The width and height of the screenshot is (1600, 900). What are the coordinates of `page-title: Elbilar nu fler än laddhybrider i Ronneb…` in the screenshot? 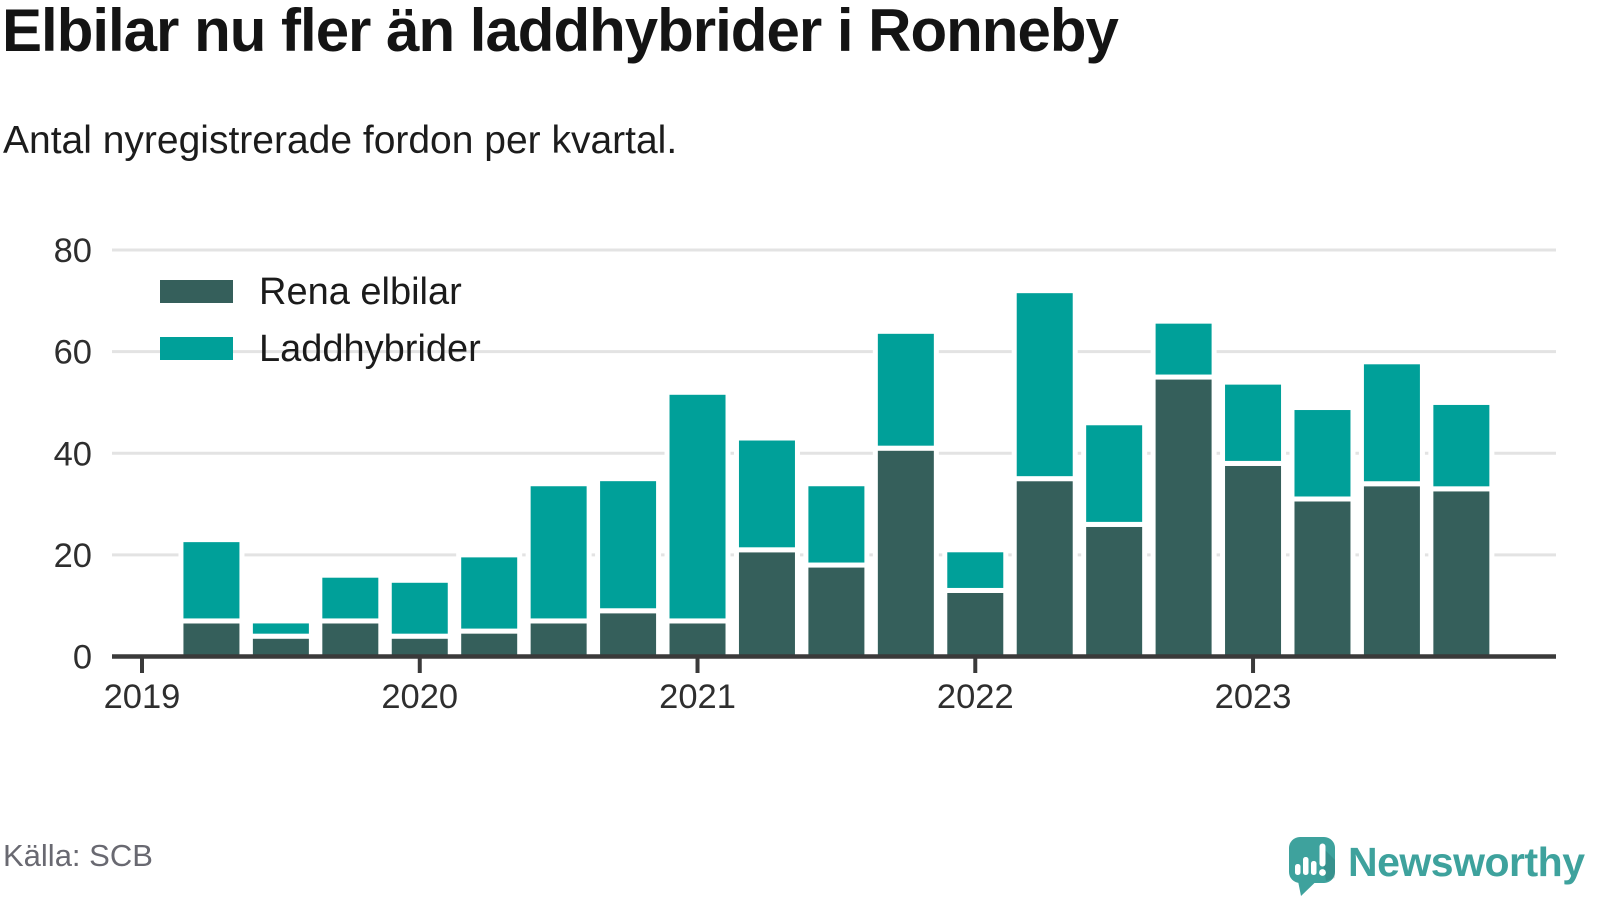 It's located at (560, 32).